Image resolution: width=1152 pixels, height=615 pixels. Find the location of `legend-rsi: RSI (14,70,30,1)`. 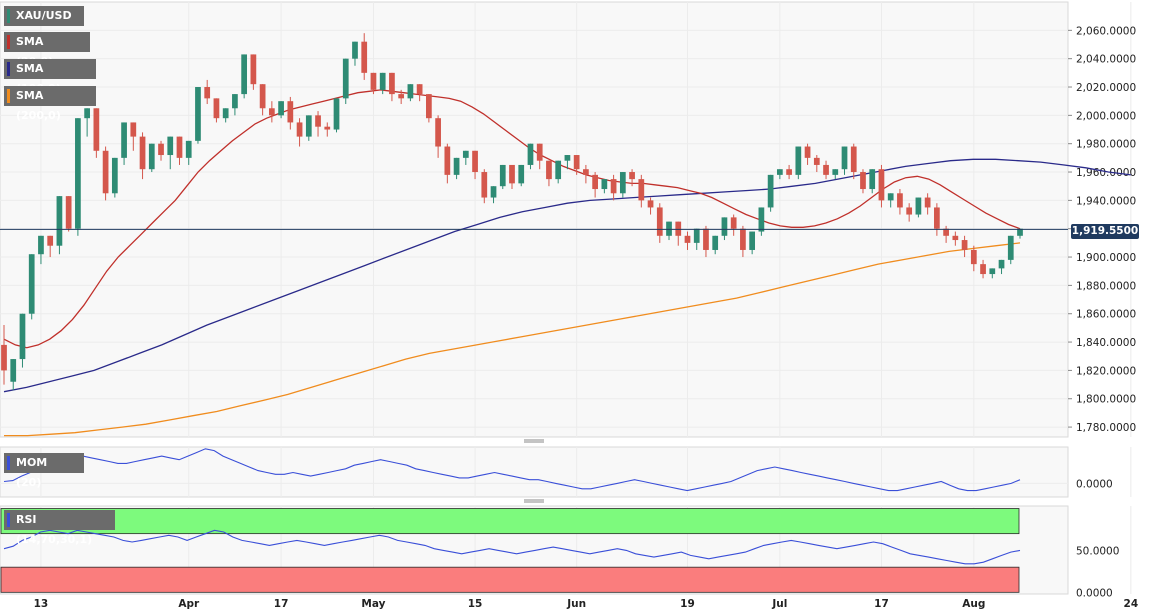

legend-rsi: RSI (14,70,30,1) is located at coordinates (59, 528).